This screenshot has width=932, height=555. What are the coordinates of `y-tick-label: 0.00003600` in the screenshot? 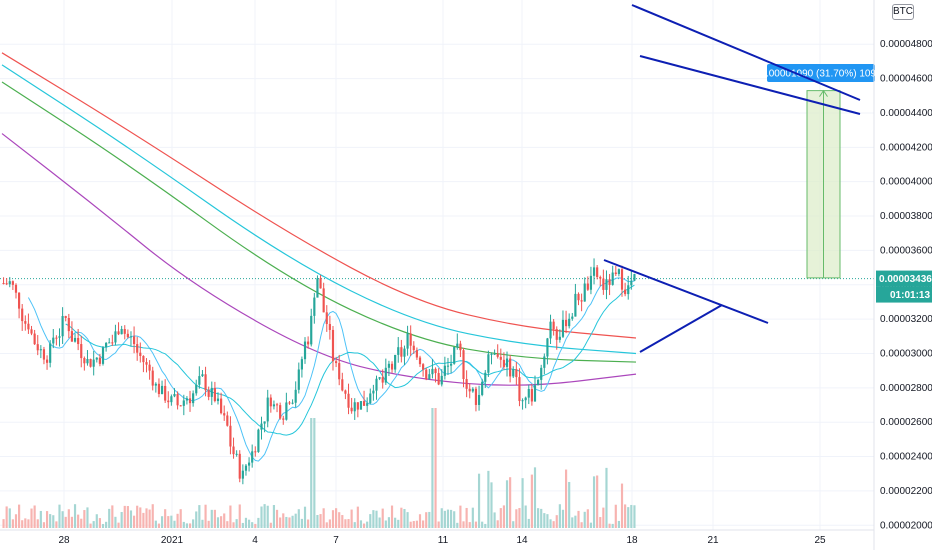 It's located at (906, 250).